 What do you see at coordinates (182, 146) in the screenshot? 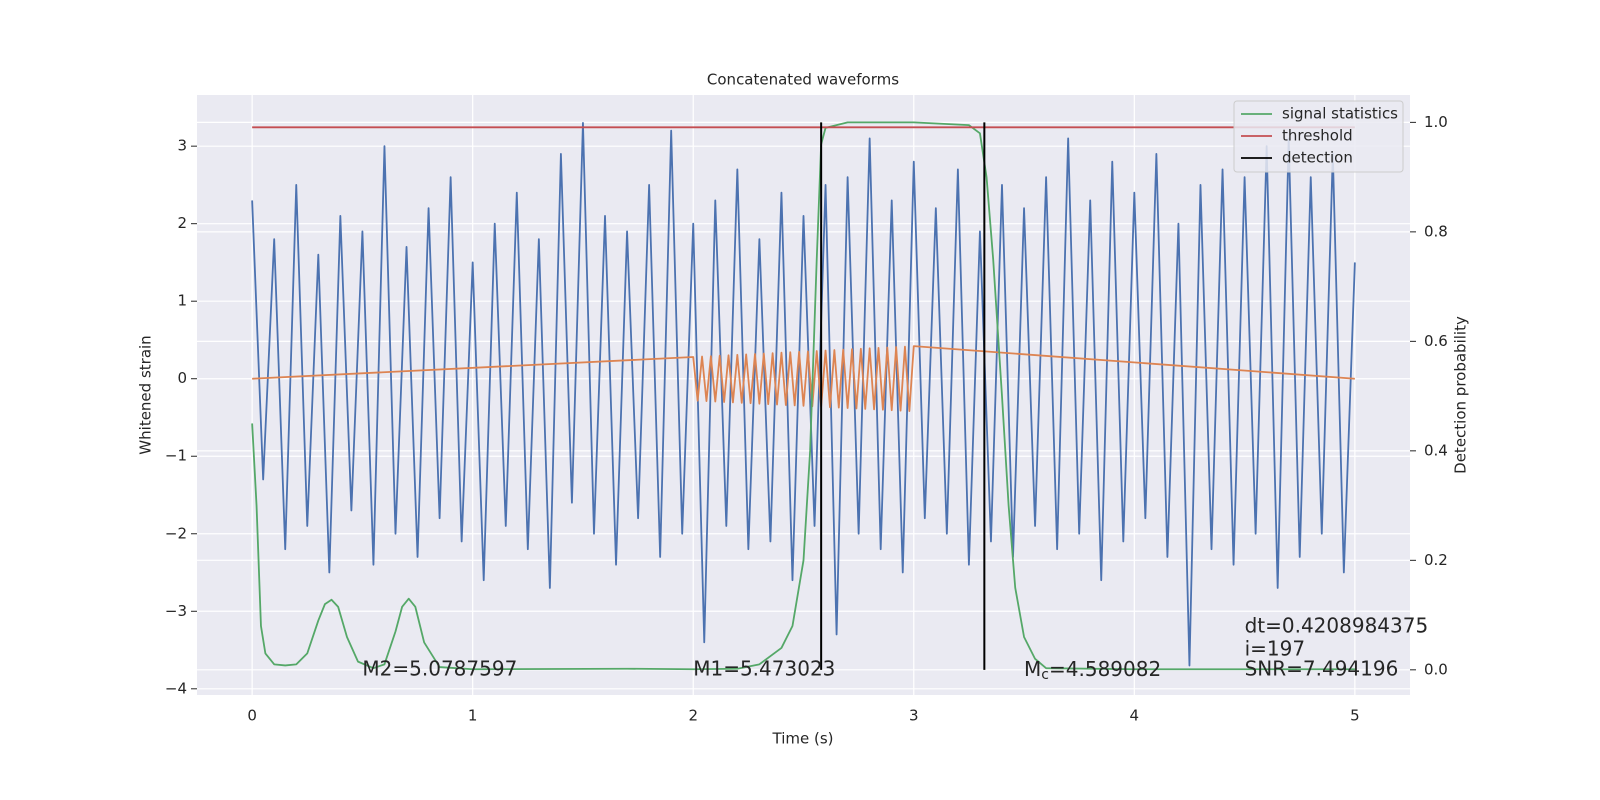
I see `y-tick-label: 3` at bounding box center [182, 146].